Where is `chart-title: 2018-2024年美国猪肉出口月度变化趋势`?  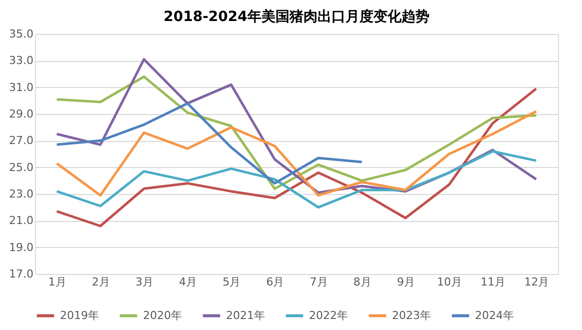 chart-title: 2018-2024年美国猪肉出口月度变化趋势 is located at coordinates (297, 16).